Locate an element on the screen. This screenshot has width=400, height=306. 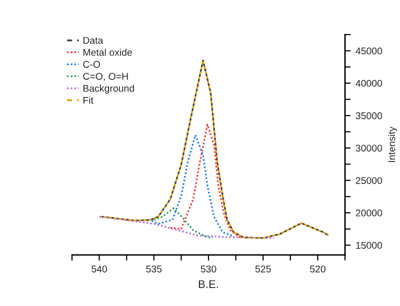
legend-label: C=O, O=H is located at coordinates (105, 76).